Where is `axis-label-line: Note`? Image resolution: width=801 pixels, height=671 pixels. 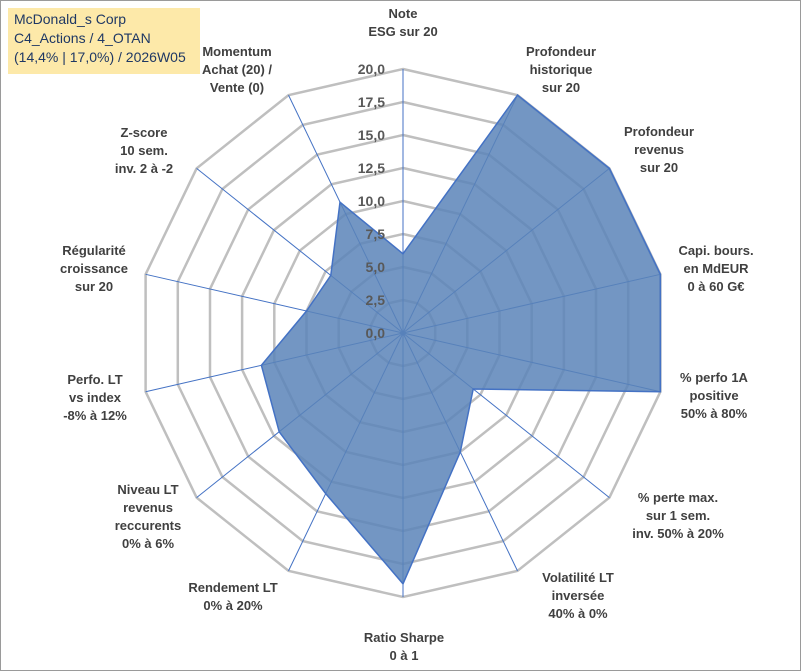
axis-label-line: Note is located at coordinates (403, 13).